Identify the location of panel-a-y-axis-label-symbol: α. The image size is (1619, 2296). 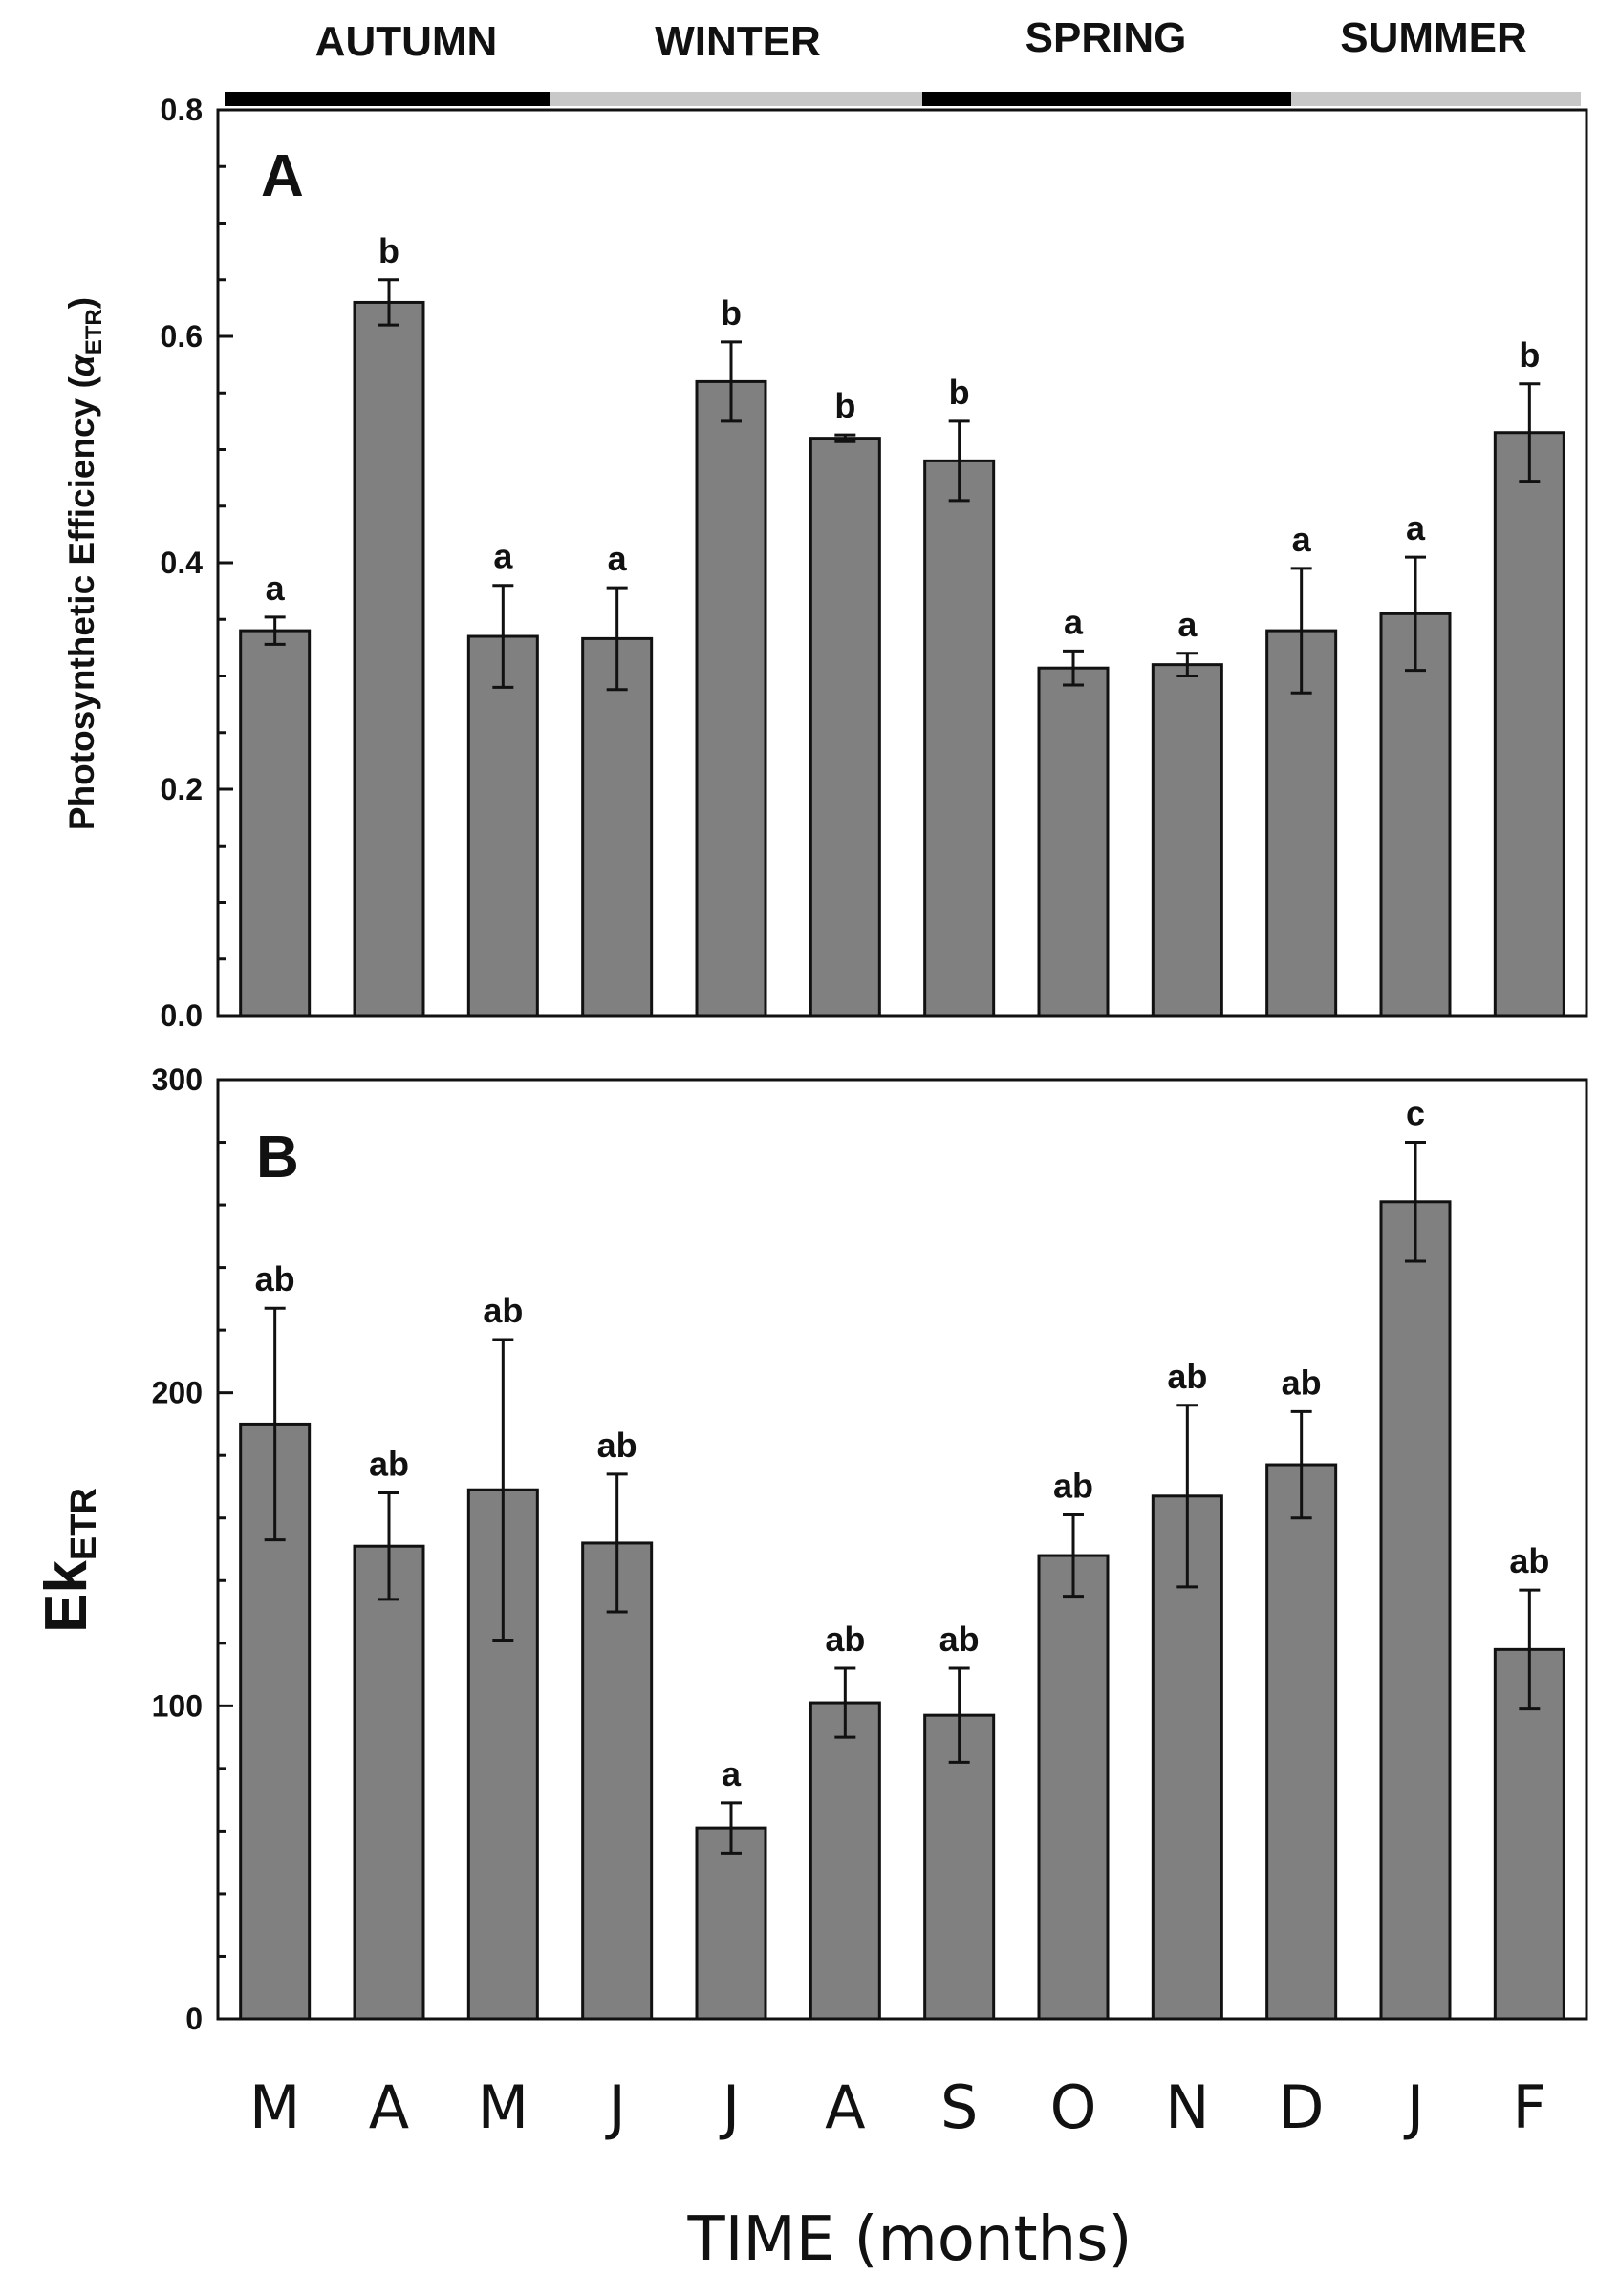
(81, 365).